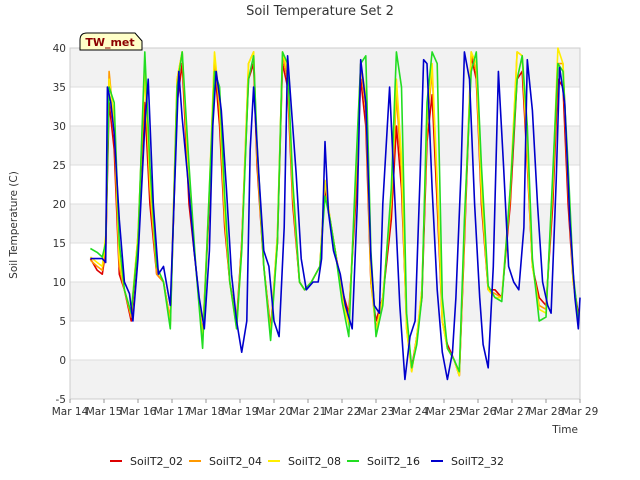 This screenshot has height=480, width=640. I want to click on x-tick-label: Mar 26, so click(478, 412).